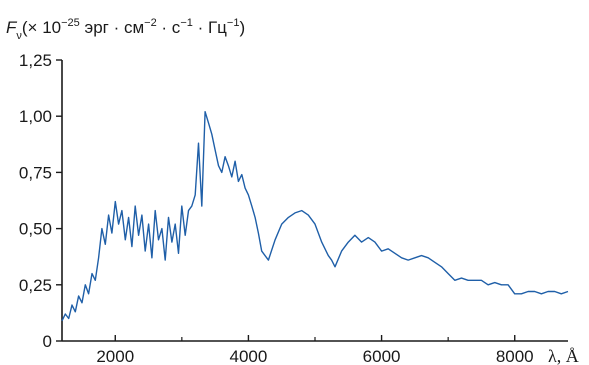 The width and height of the screenshot is (589, 365). Describe the element at coordinates (115, 356) in the screenshot. I see `x-tick-label: 2000` at that location.